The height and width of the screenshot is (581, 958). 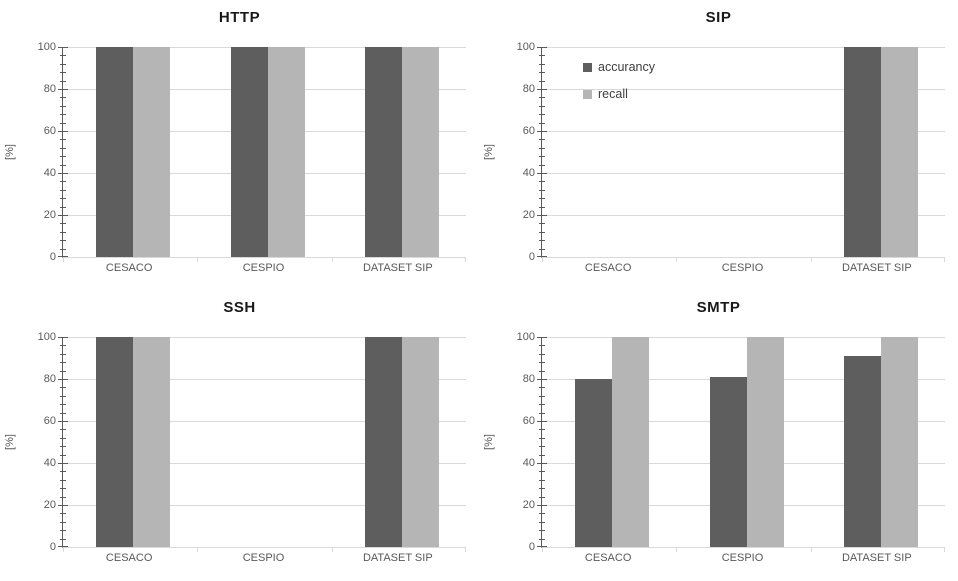 I want to click on legend-item-recall: recall, so click(x=619, y=94).